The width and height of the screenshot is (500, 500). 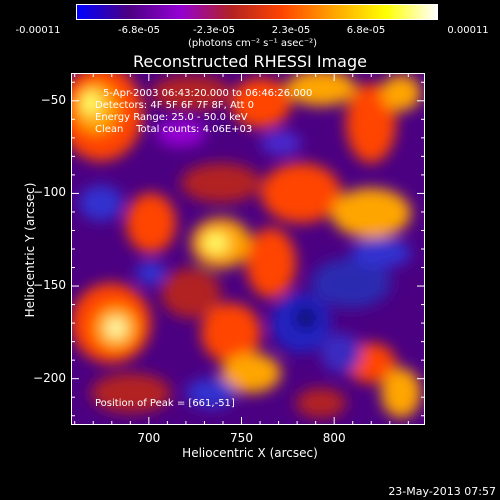 What do you see at coordinates (291, 30) in the screenshot?
I see `colorbar-tick-label: 2.3e-05` at bounding box center [291, 30].